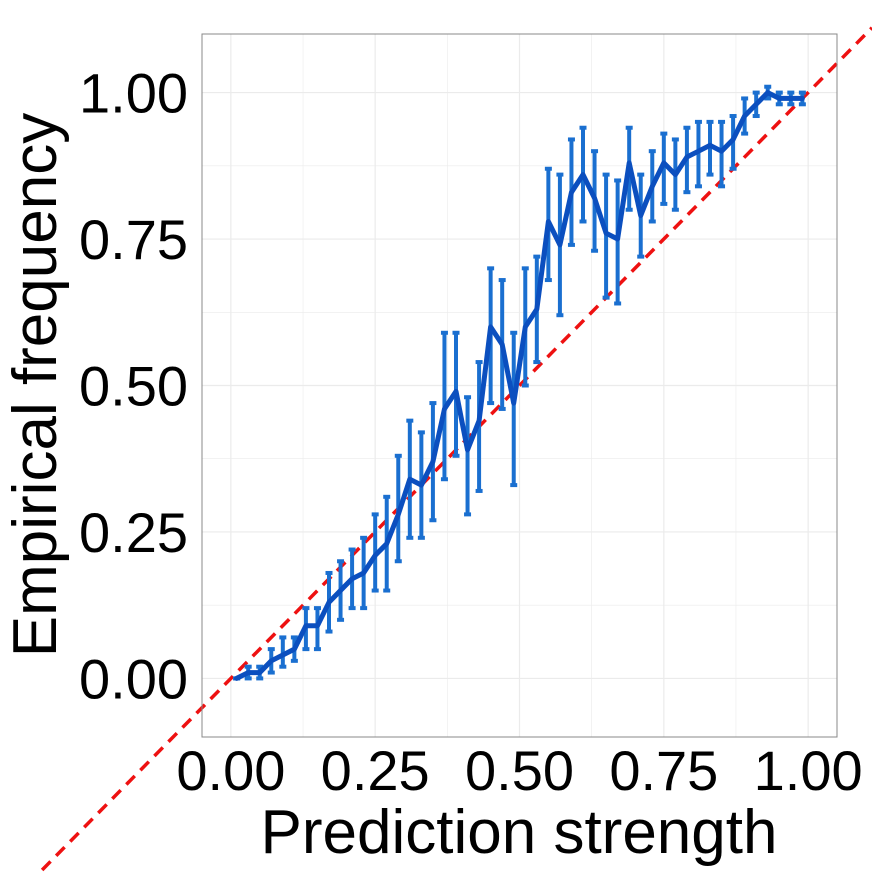 The image size is (872, 872). I want to click on y-tick-label: 0.50, so click(133, 386).